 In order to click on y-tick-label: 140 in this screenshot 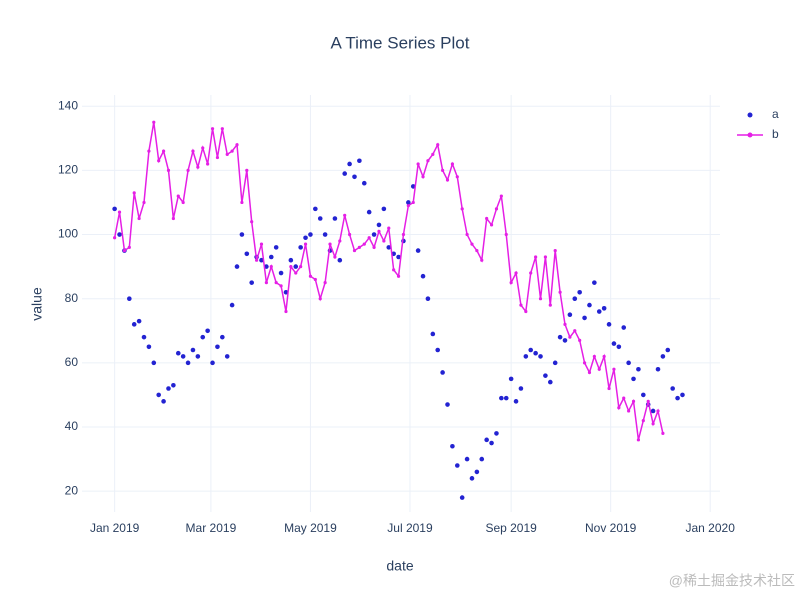, I will do `click(68, 105)`.